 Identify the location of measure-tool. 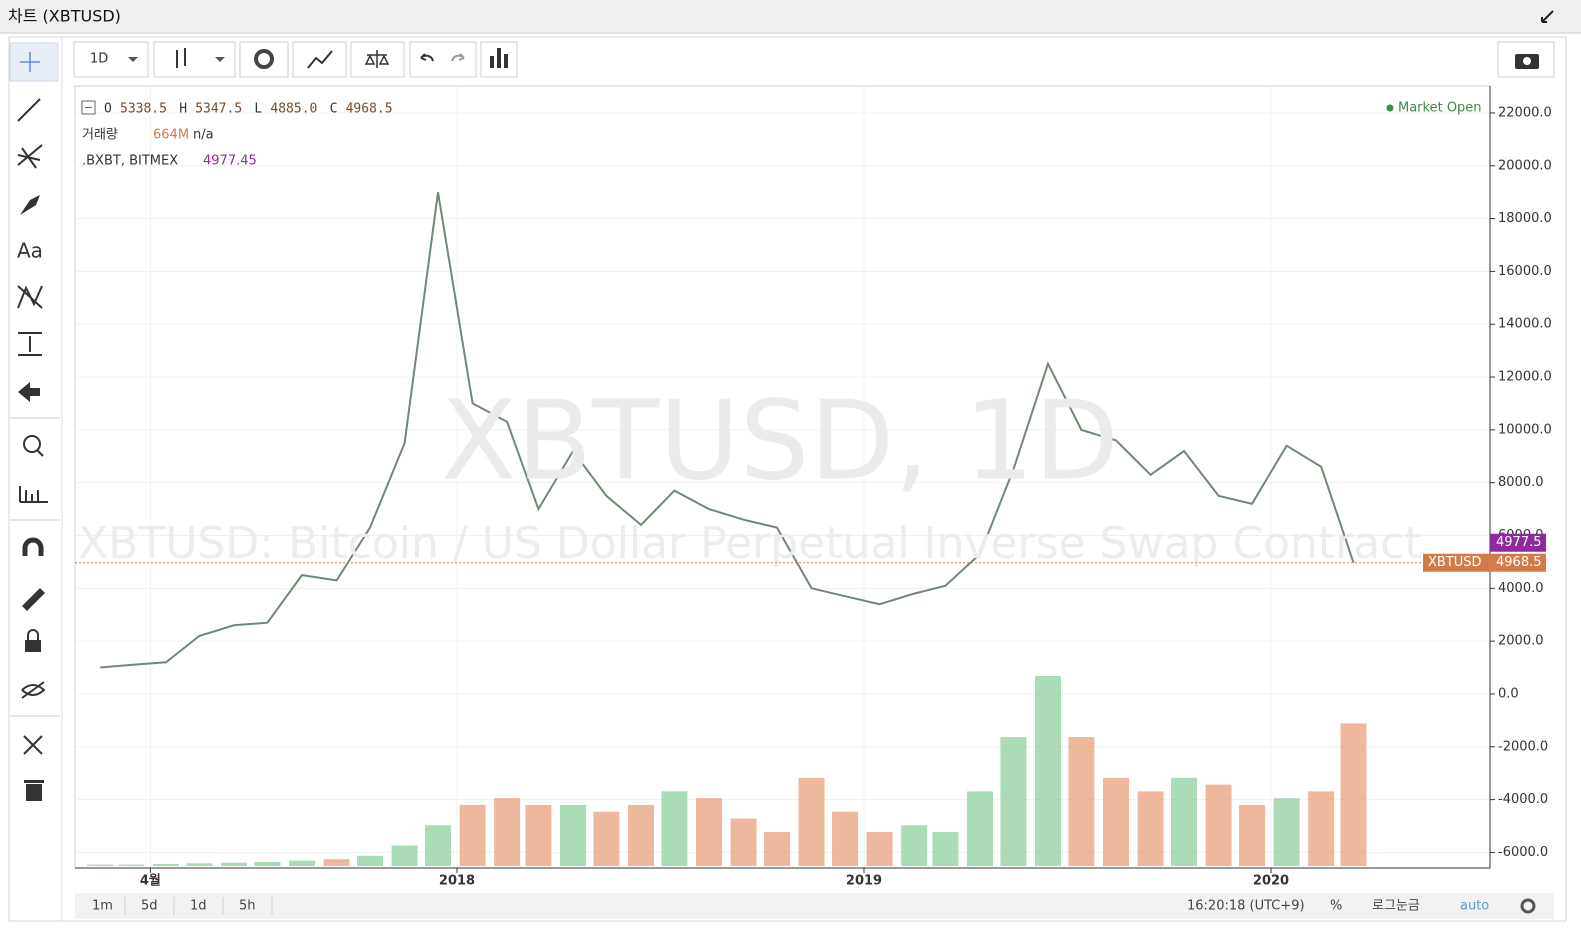
(30, 344).